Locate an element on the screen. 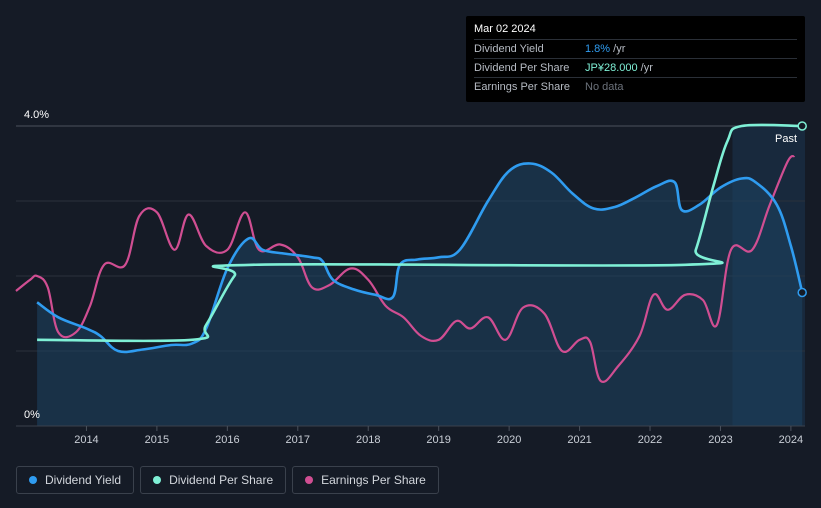 The width and height of the screenshot is (821, 508). legend-label: Dividend Yield is located at coordinates (83, 480).